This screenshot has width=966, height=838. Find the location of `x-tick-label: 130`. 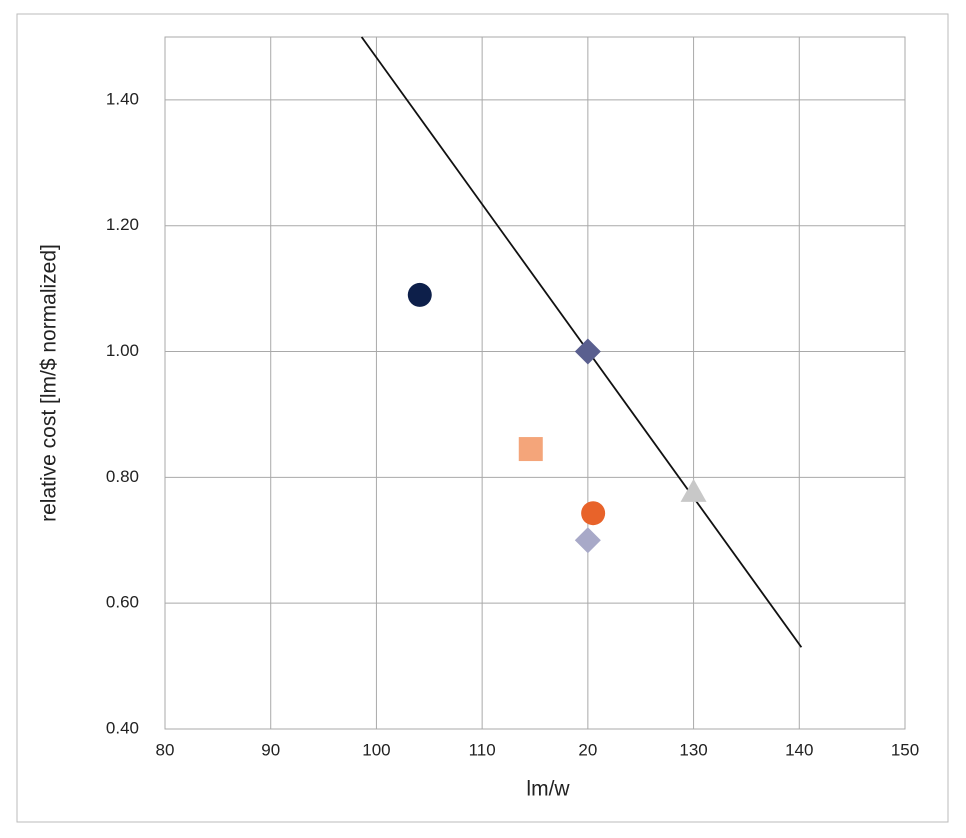

x-tick-label: 130 is located at coordinates (693, 749).